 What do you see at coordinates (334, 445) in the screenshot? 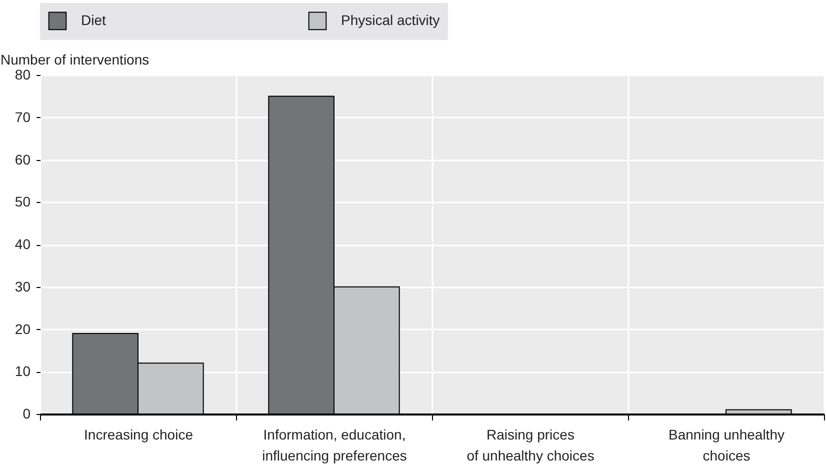
I see `x-tick-label: Information, education, influencing preferences` at bounding box center [334, 445].